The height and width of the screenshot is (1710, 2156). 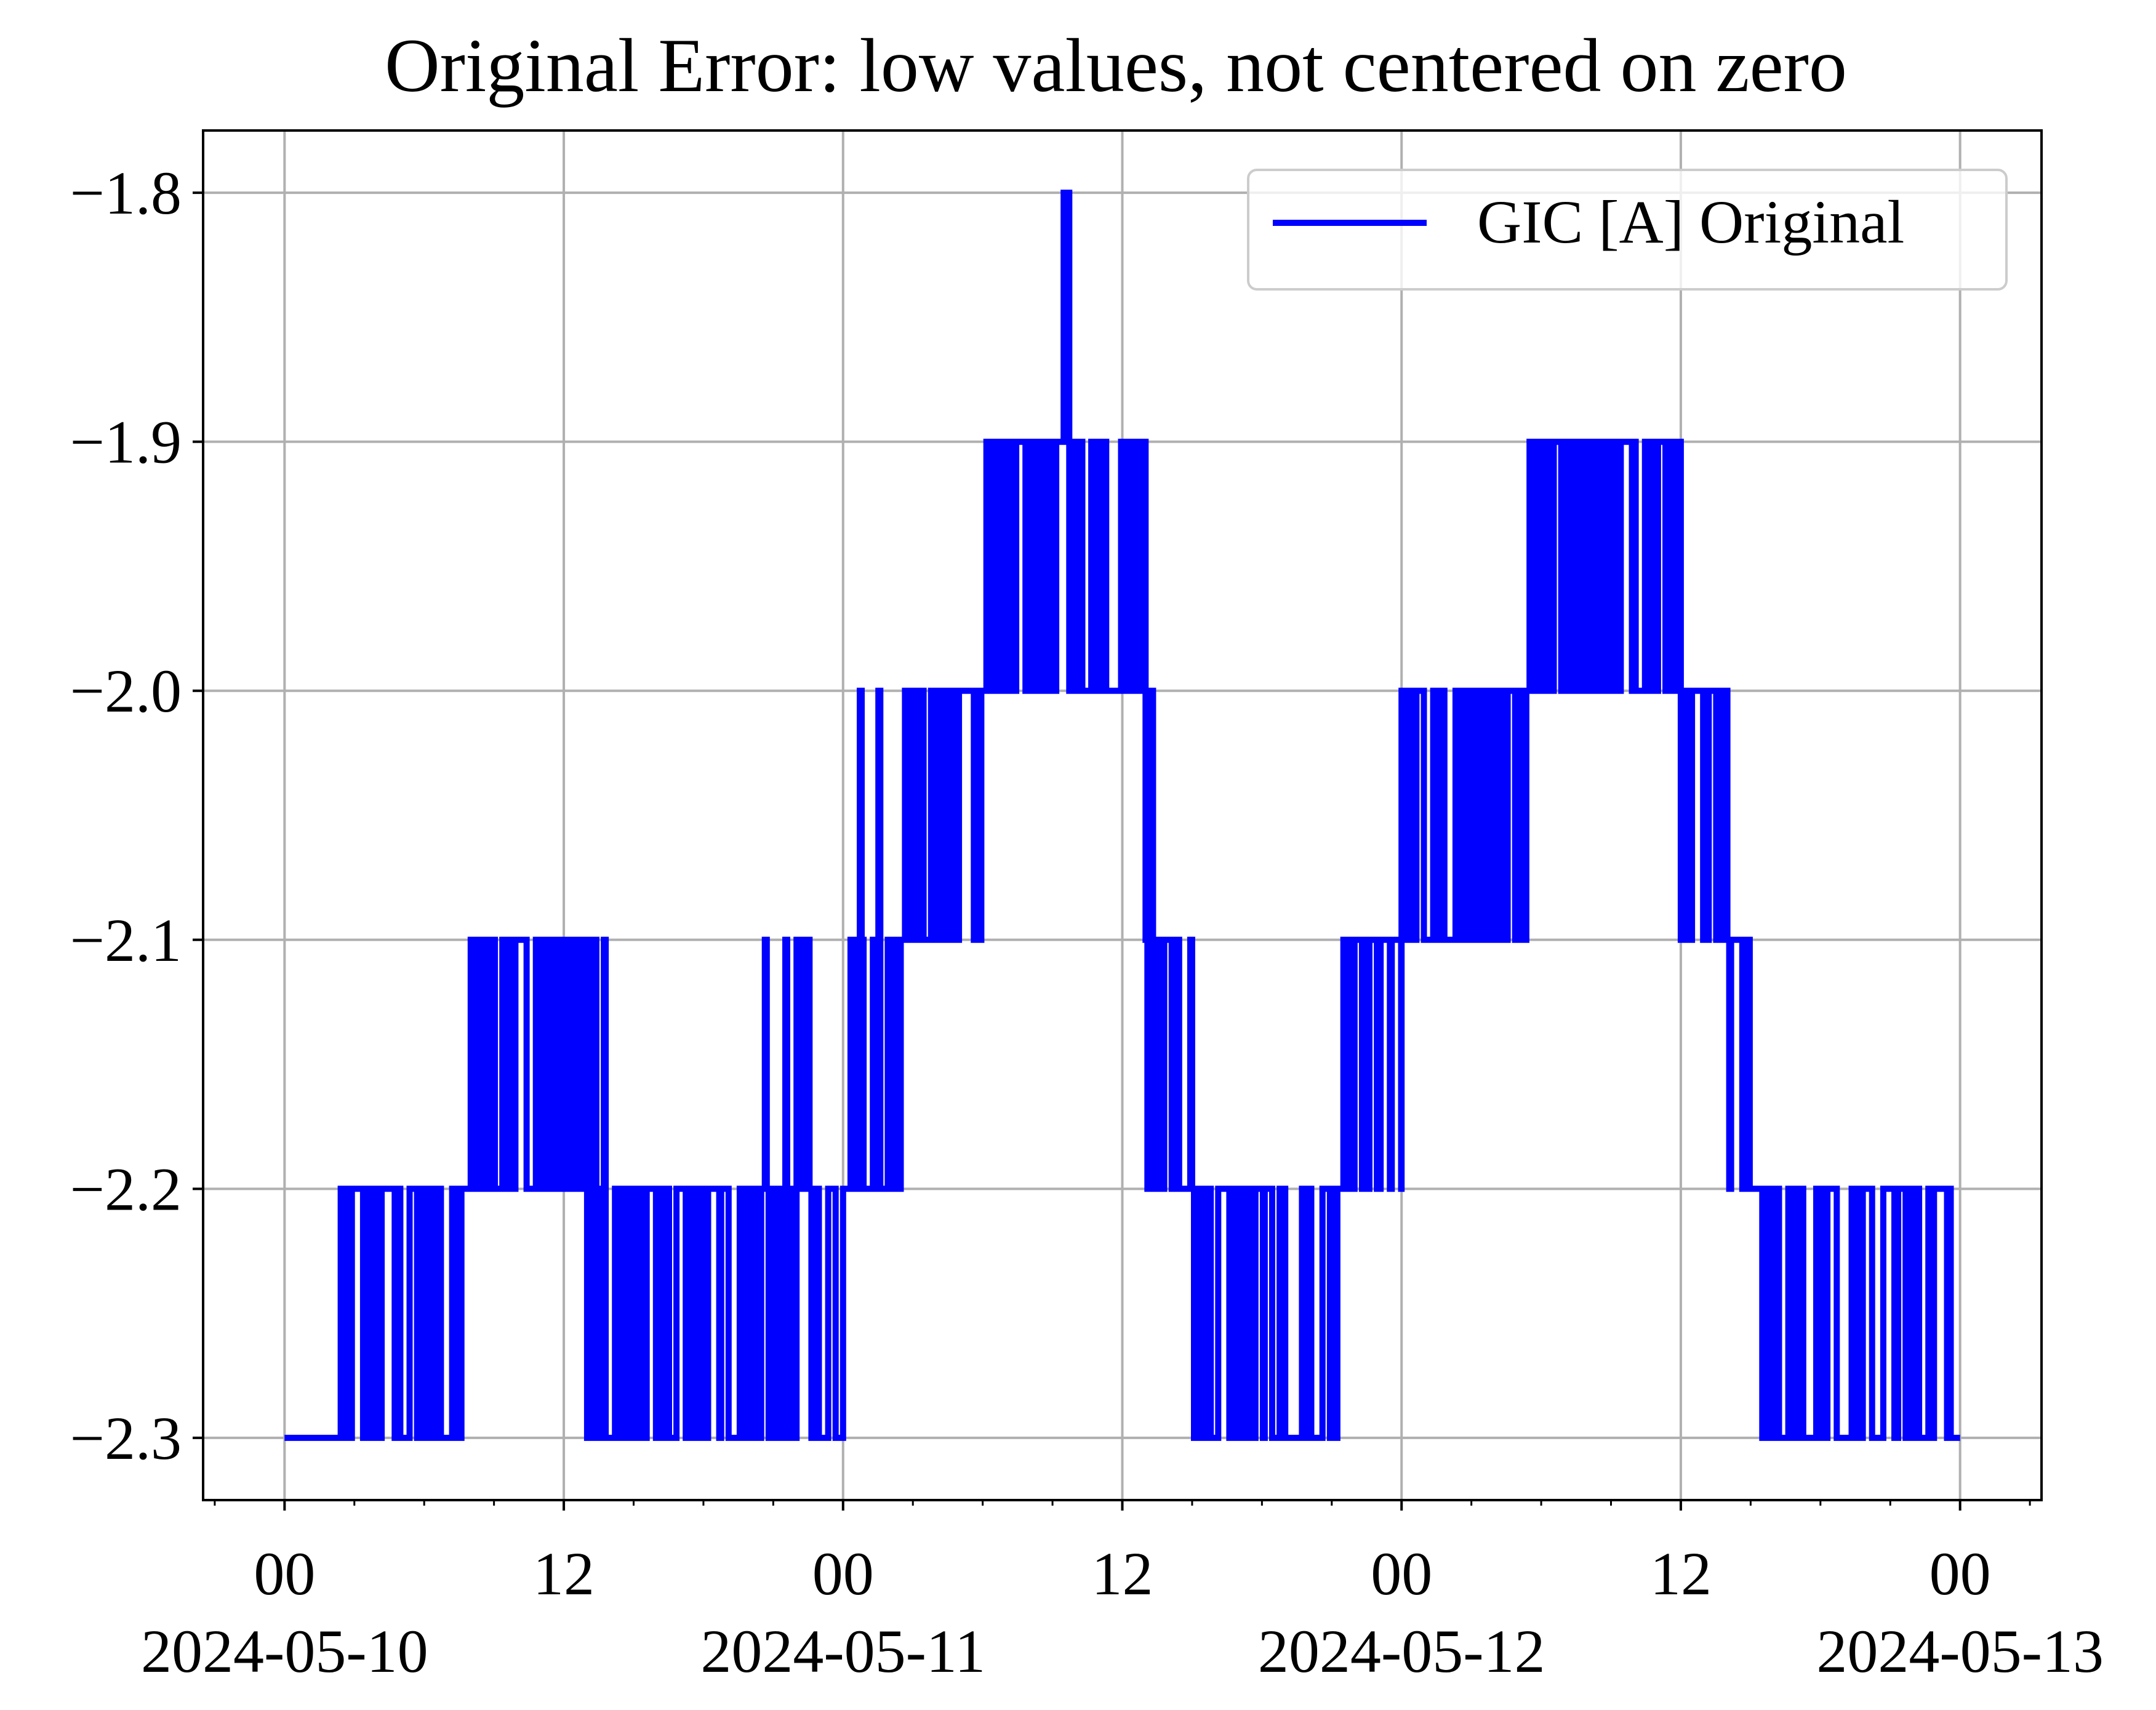 What do you see at coordinates (1960, 1651) in the screenshot?
I see `x-tick-label-date: 2024-05-13` at bounding box center [1960, 1651].